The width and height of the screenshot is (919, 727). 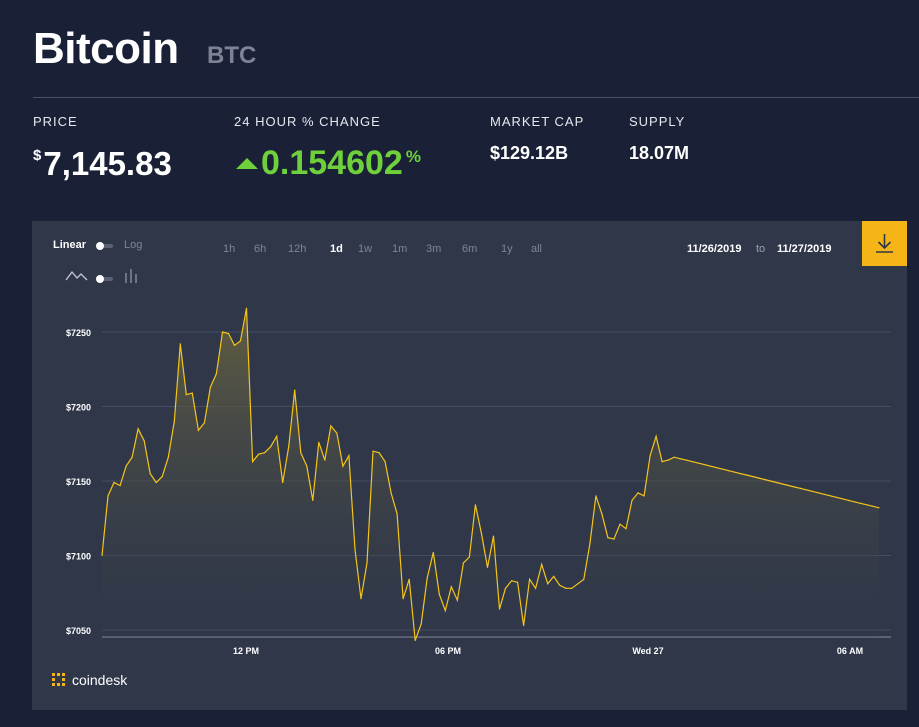 What do you see at coordinates (434, 249) in the screenshot?
I see `range-3m: 3m` at bounding box center [434, 249].